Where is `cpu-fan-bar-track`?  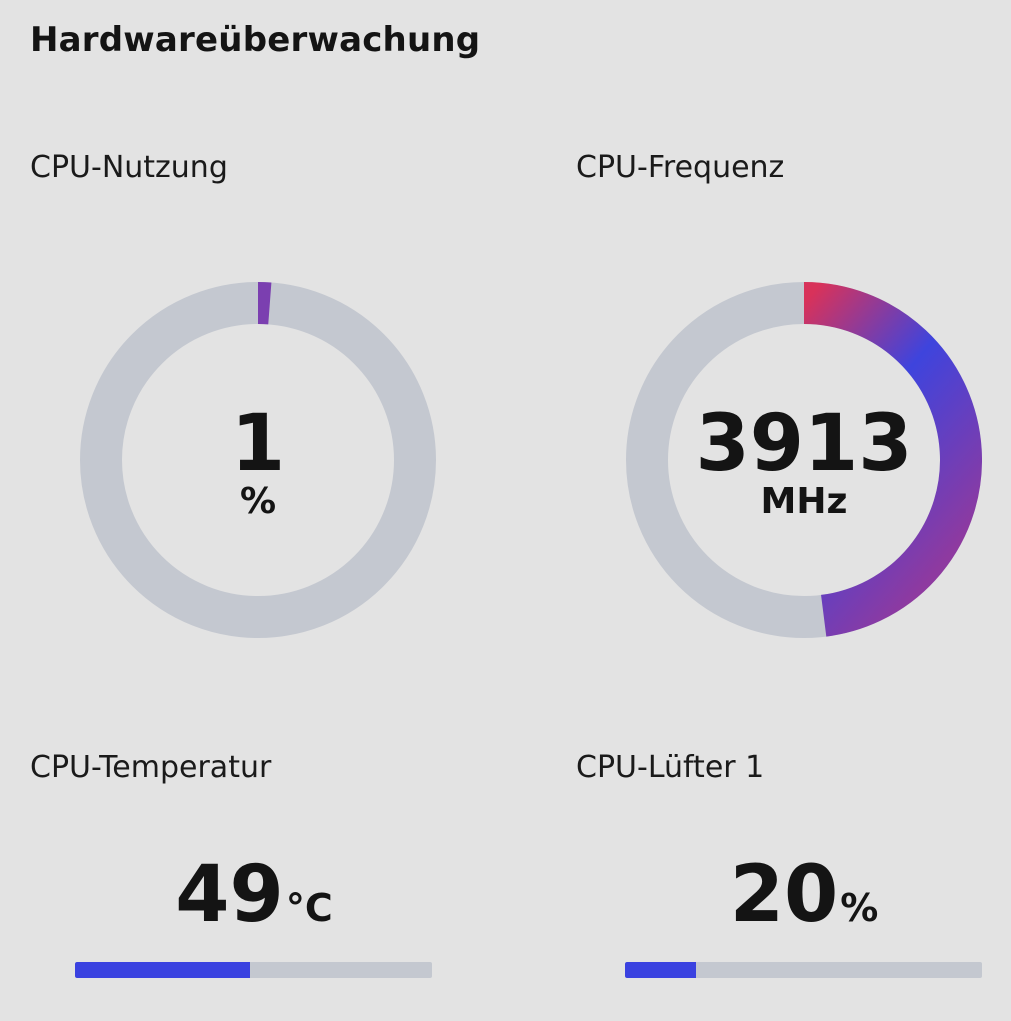 cpu-fan-bar-track is located at coordinates (803, 970).